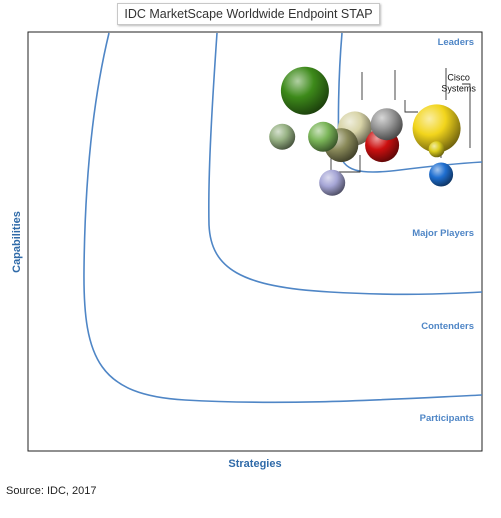 The height and width of the screenshot is (518, 501). I want to click on points-layer: Cisco Systems, so click(372, 131).